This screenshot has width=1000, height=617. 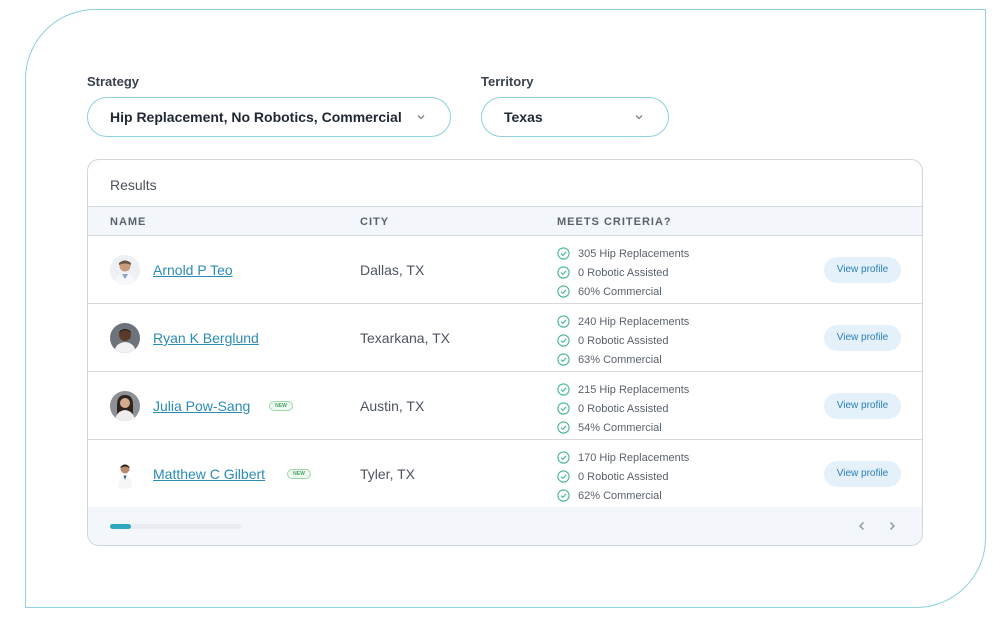 I want to click on provider-name-link: Ryan K Berglund, so click(x=206, y=338).